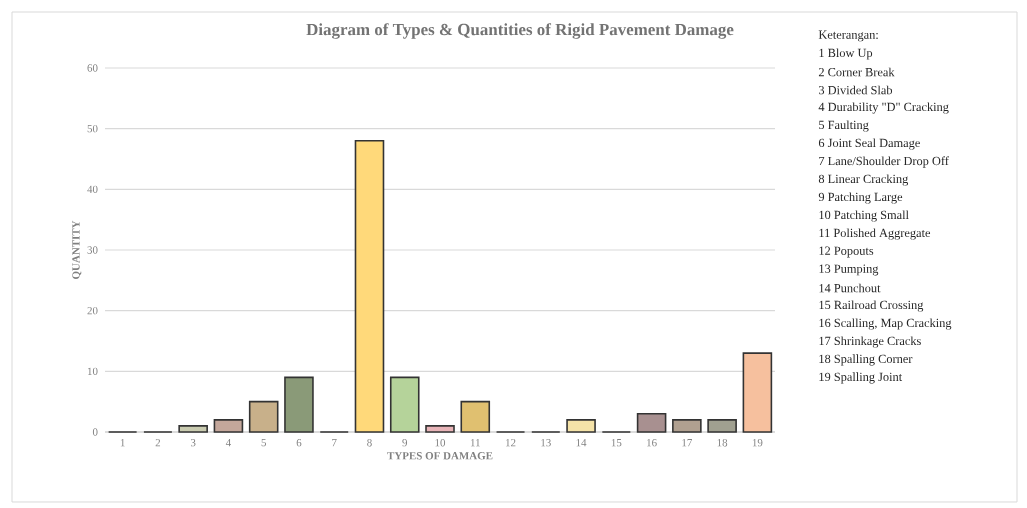 The image size is (1027, 508). I want to click on x-tick-label: 1, so click(122, 443).